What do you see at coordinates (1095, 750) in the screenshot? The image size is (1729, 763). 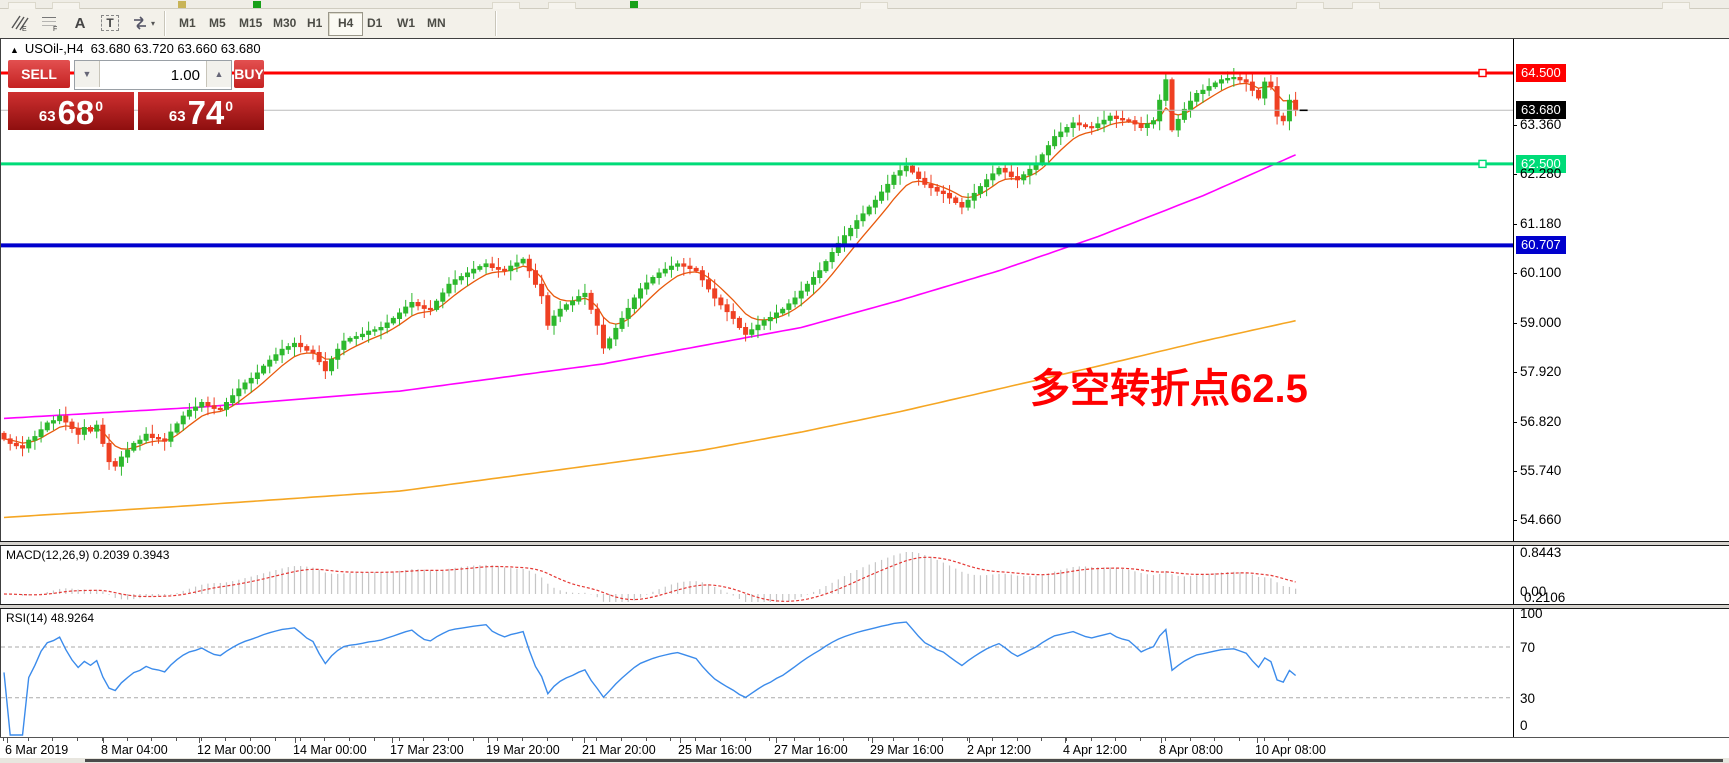 I see `time-label: 4 Apr 12:00` at bounding box center [1095, 750].